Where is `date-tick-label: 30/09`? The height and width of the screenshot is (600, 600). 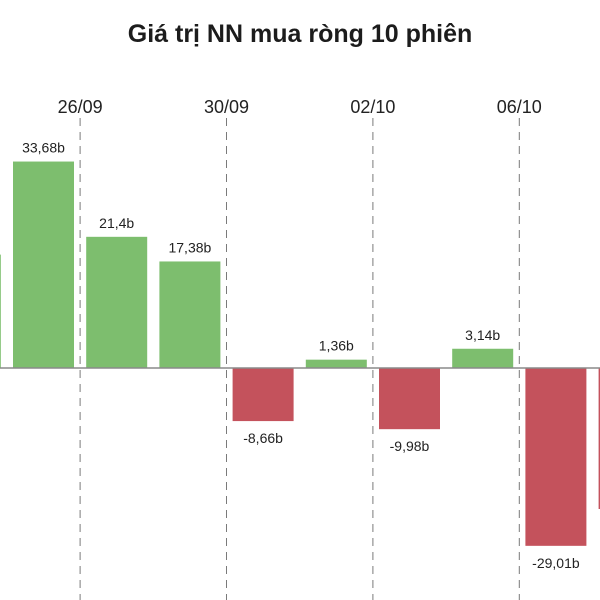 date-tick-label: 30/09 is located at coordinates (226, 107).